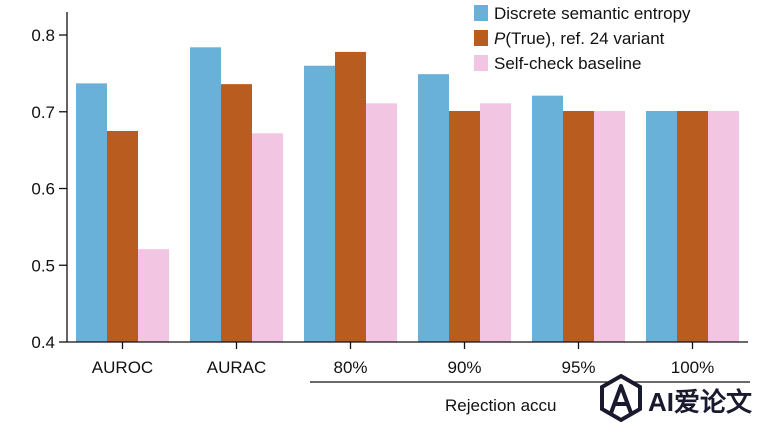  Describe the element at coordinates (692, 367) in the screenshot. I see `x-tick-label: 100%` at that location.